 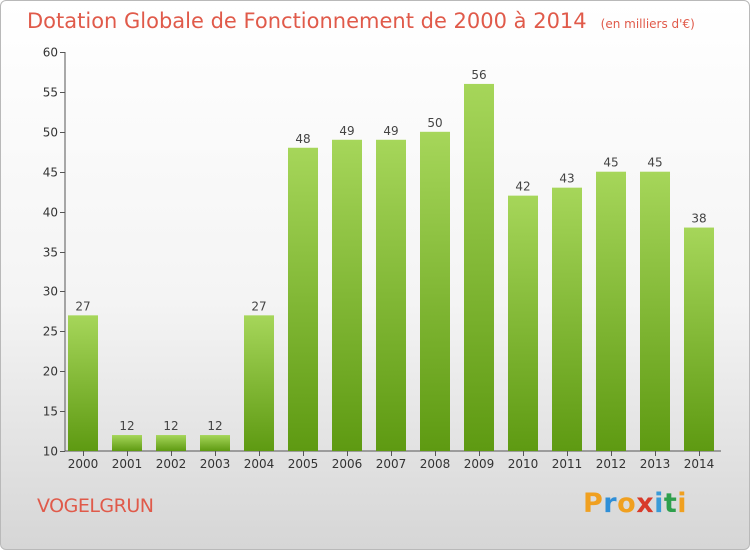 What do you see at coordinates (655, 464) in the screenshot?
I see `x-tick-label: 2013` at bounding box center [655, 464].